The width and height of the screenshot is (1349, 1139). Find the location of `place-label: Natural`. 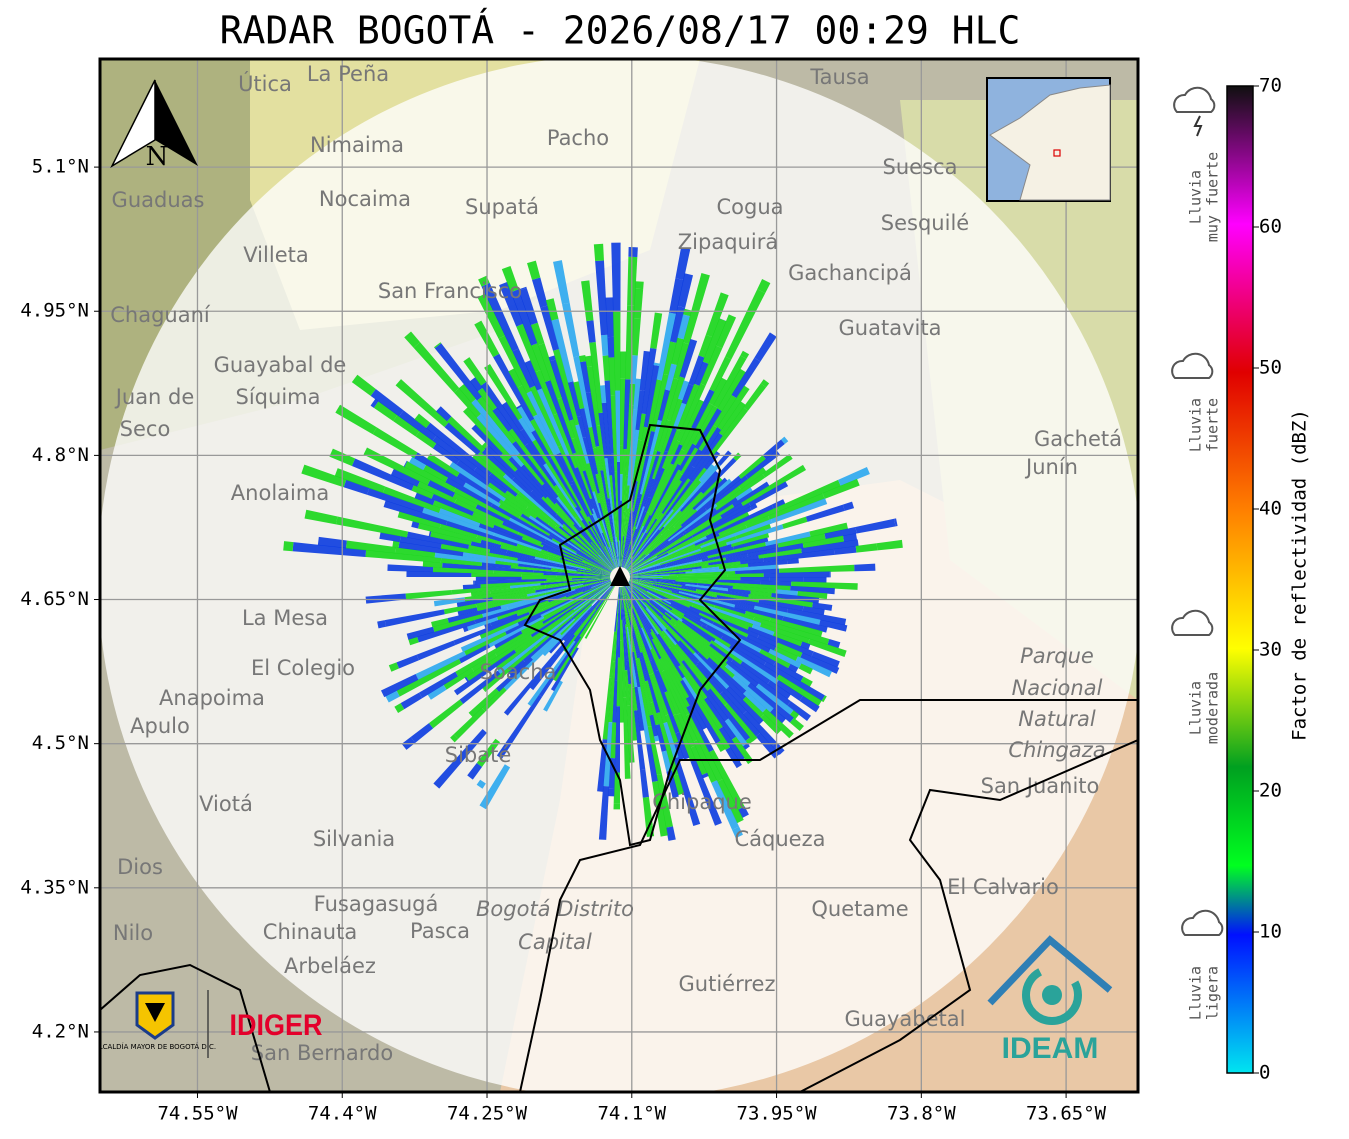

place-label: Natural is located at coordinates (1057, 719).